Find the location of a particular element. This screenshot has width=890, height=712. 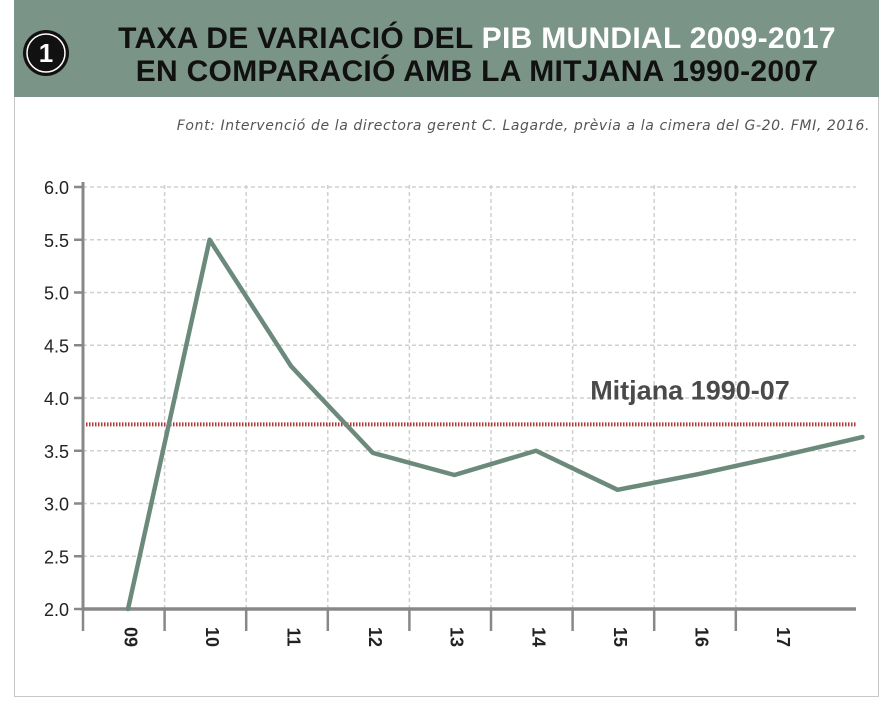

y-tick-label: 5.5 is located at coordinates (56, 241).